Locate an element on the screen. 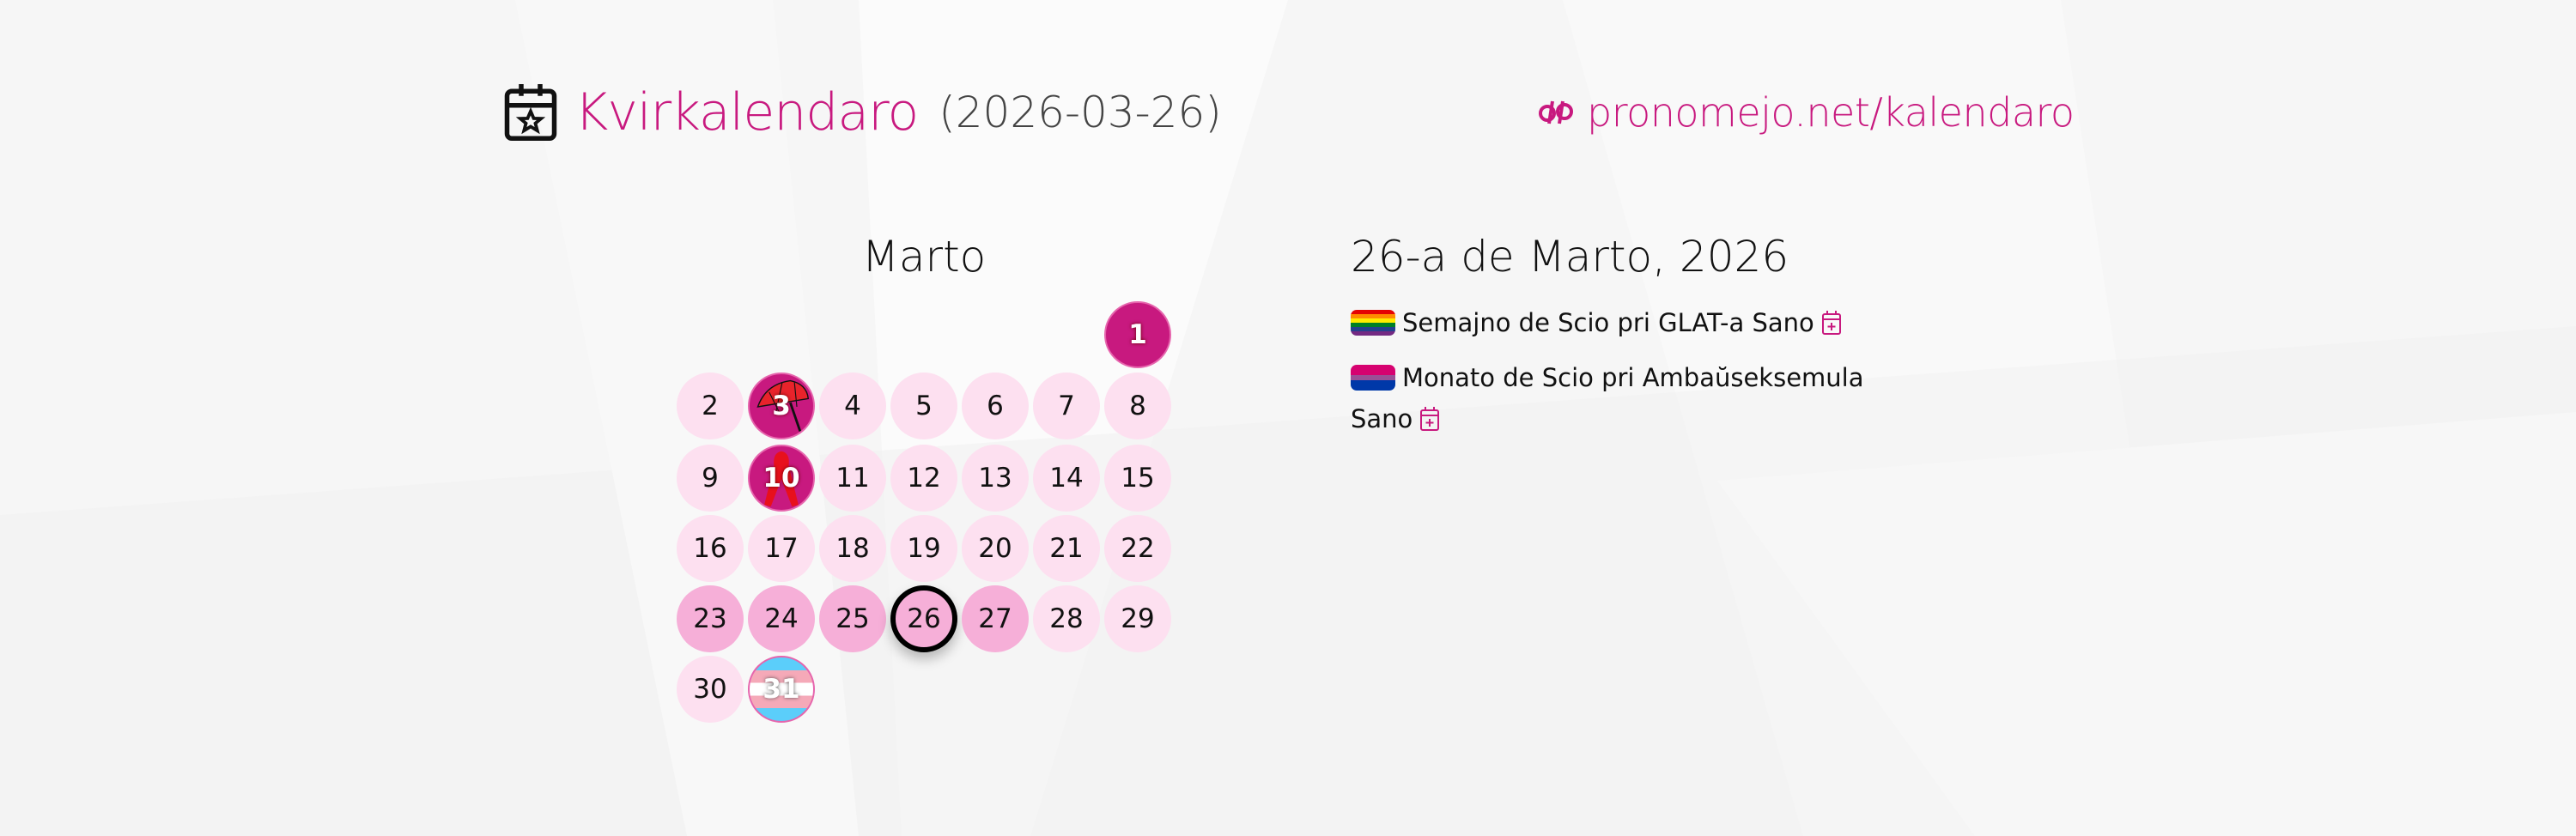  umbrella-icon is located at coordinates (783, 405).